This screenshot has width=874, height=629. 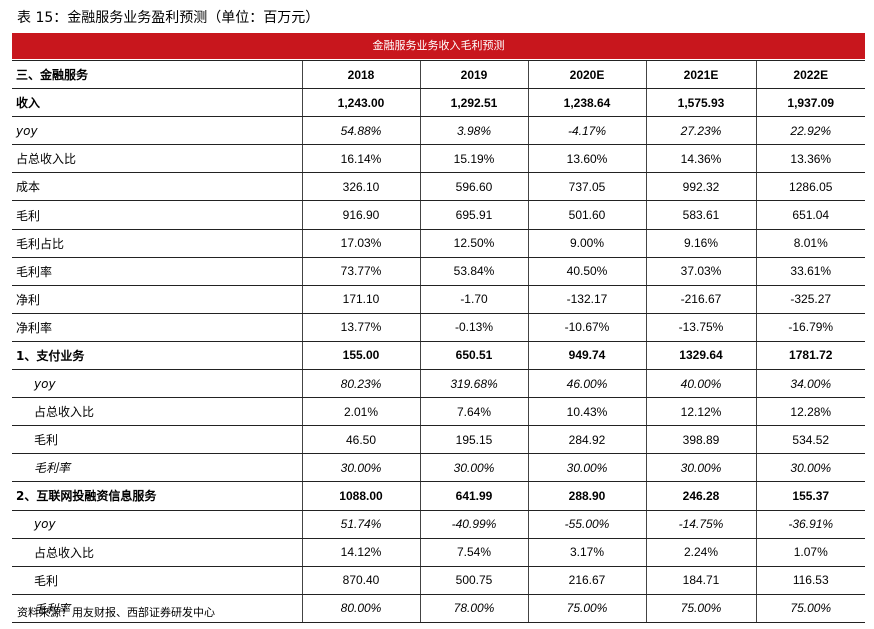 What do you see at coordinates (473, 496) in the screenshot?
I see `table-cell: 641.99` at bounding box center [473, 496].